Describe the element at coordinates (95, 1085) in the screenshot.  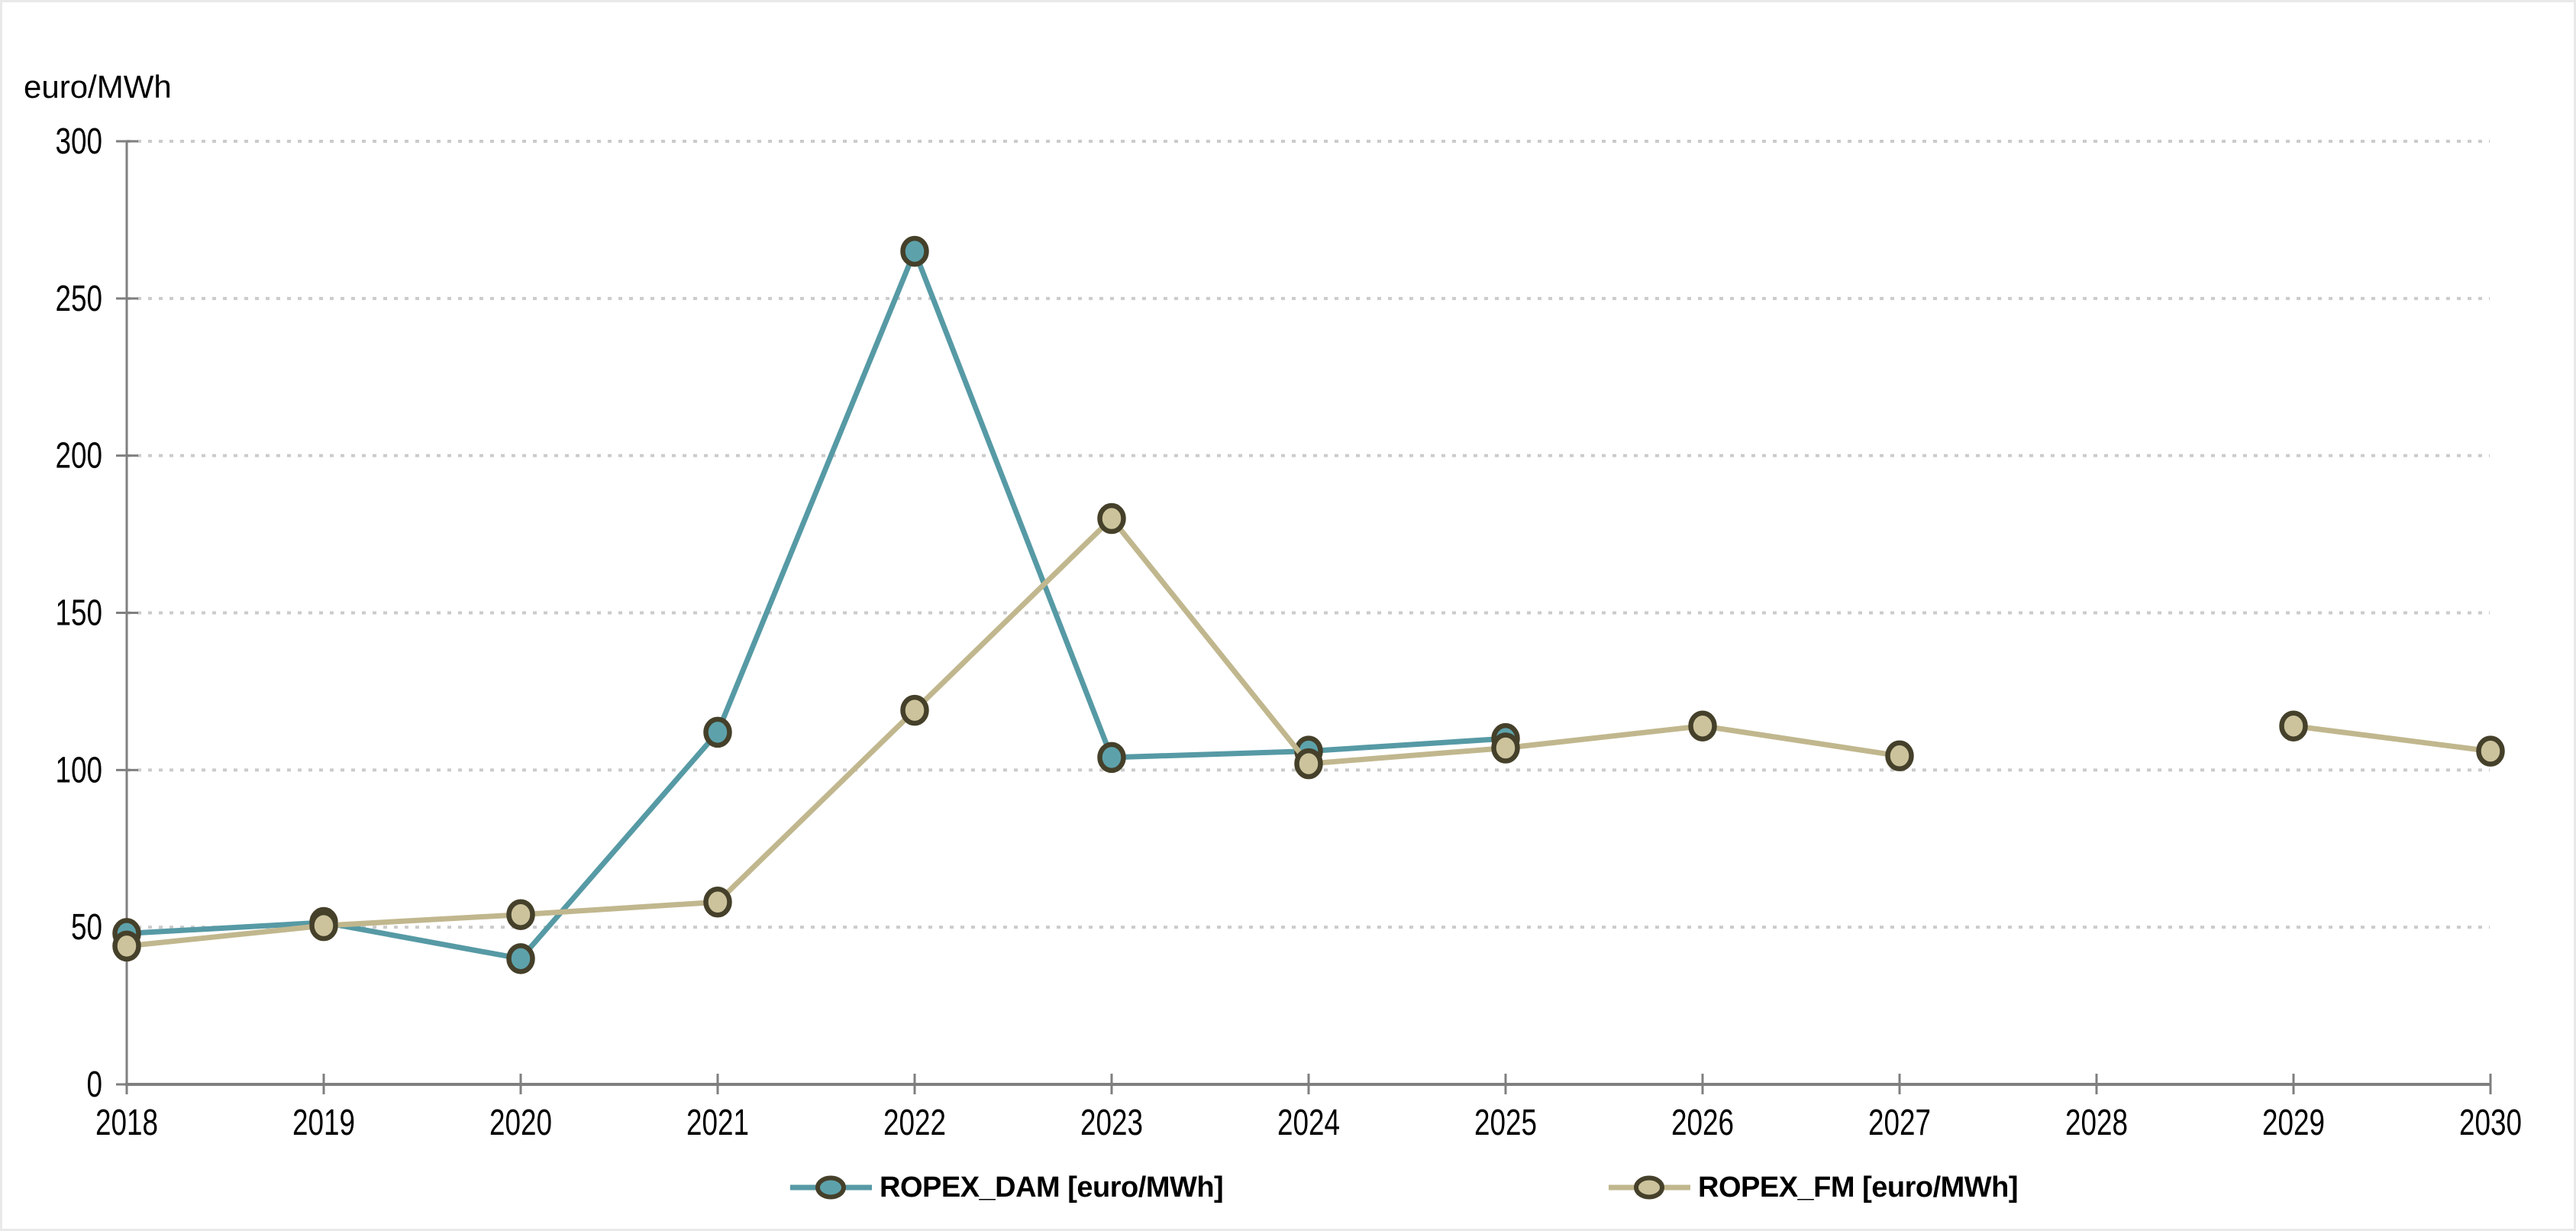
I see `y-axis-label-0: 0` at that location.